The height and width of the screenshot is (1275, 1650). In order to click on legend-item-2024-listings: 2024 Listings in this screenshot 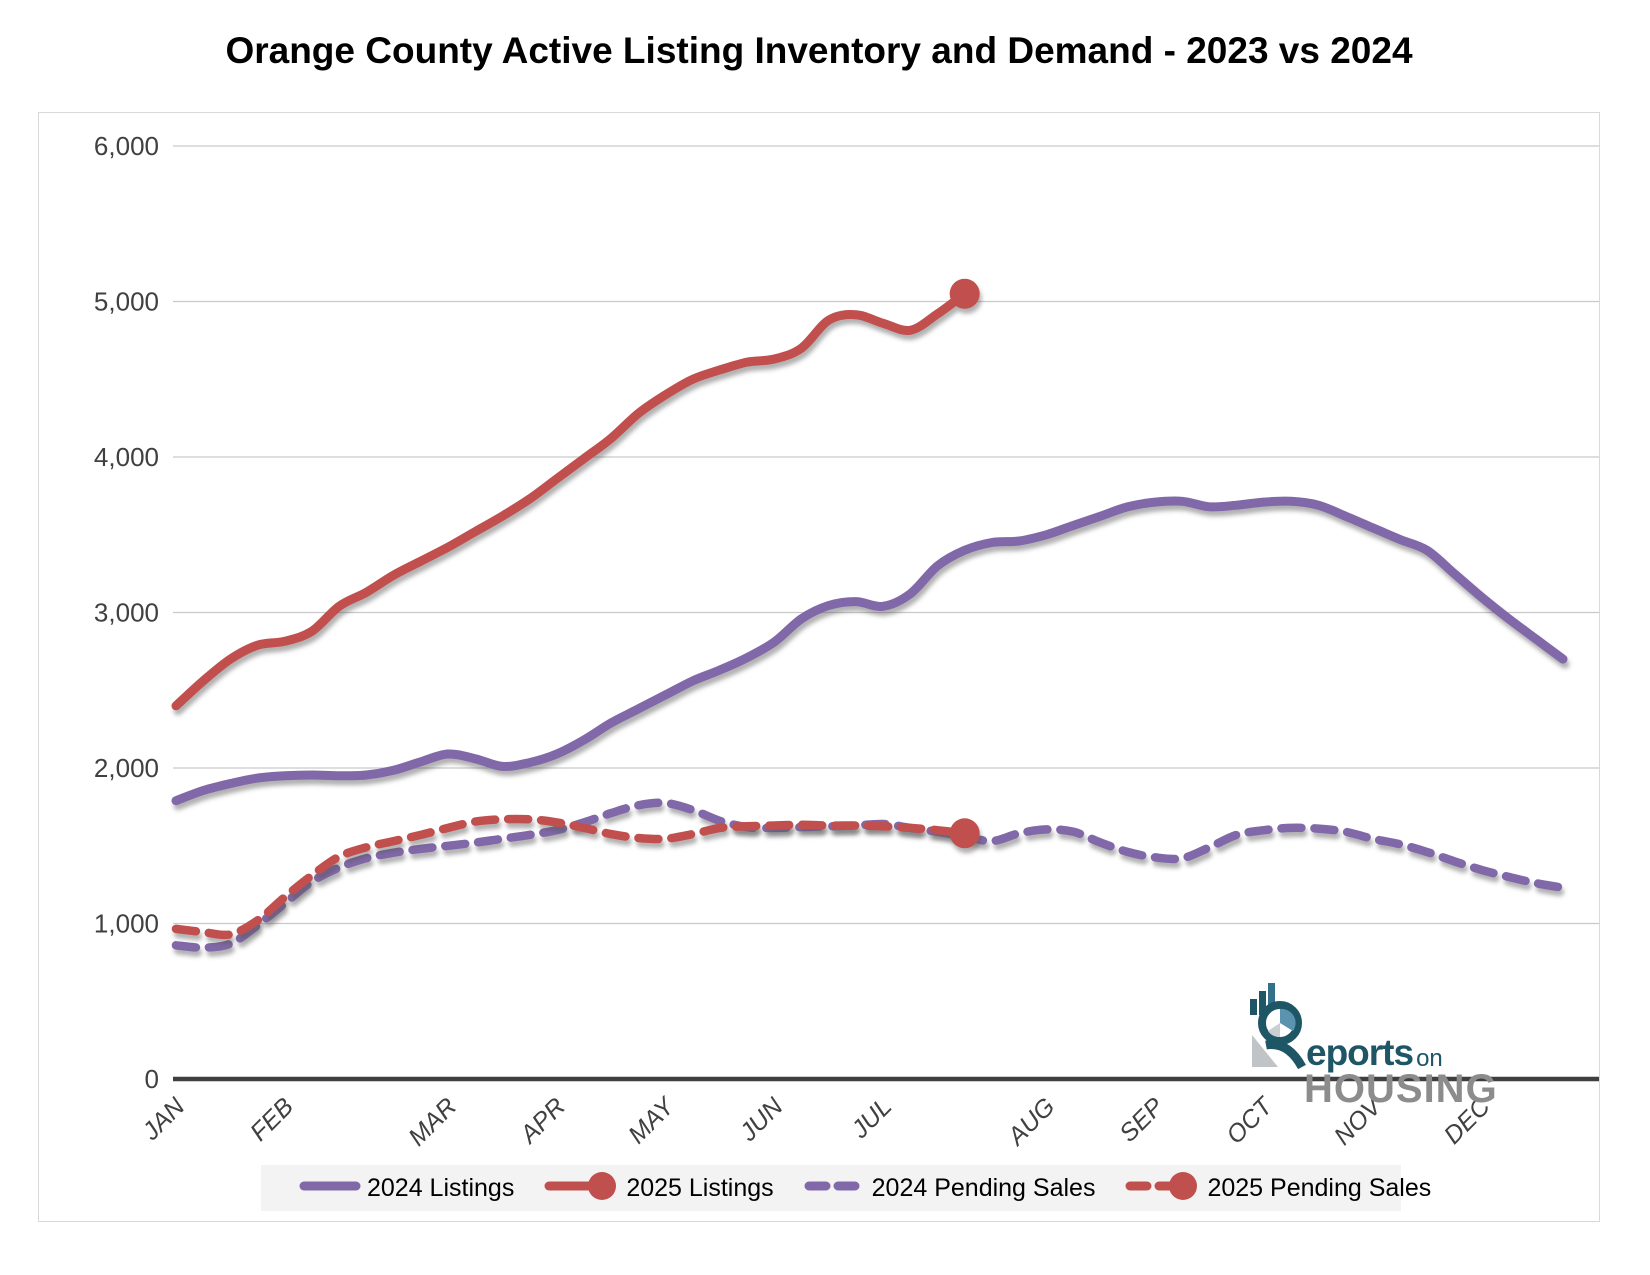, I will do `click(406, 1188)`.